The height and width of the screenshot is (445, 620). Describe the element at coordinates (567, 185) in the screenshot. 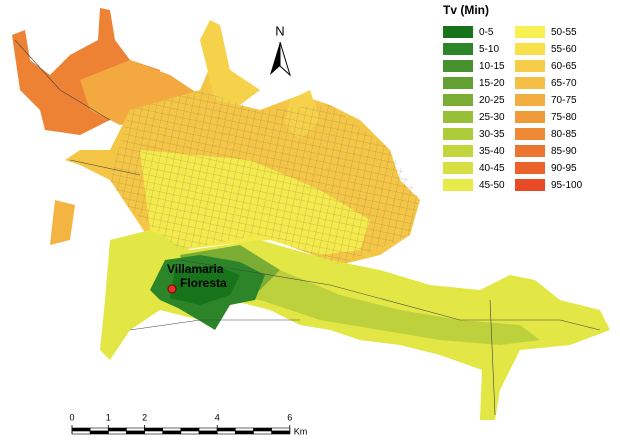

I see `legend-label: 95-100` at that location.